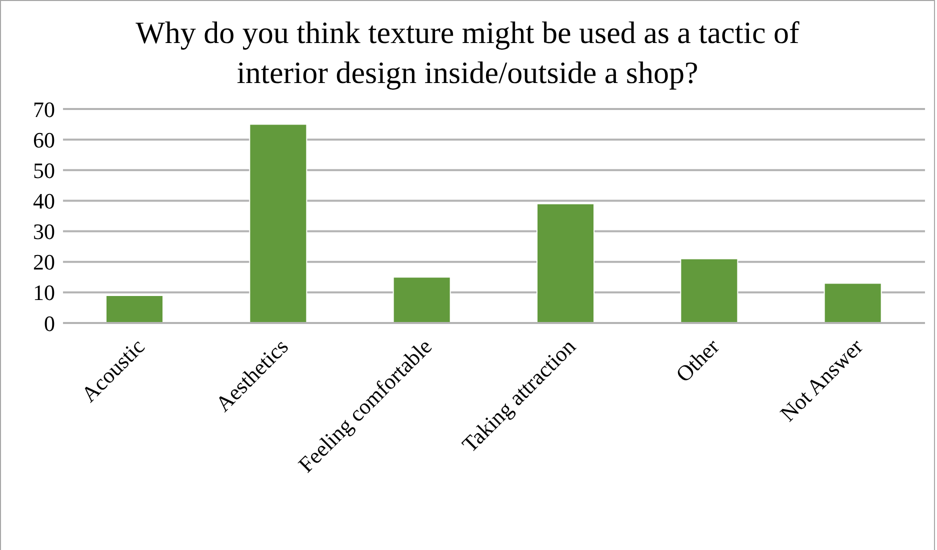 The width and height of the screenshot is (937, 550). I want to click on y-tick-label: 50, so click(44, 170).